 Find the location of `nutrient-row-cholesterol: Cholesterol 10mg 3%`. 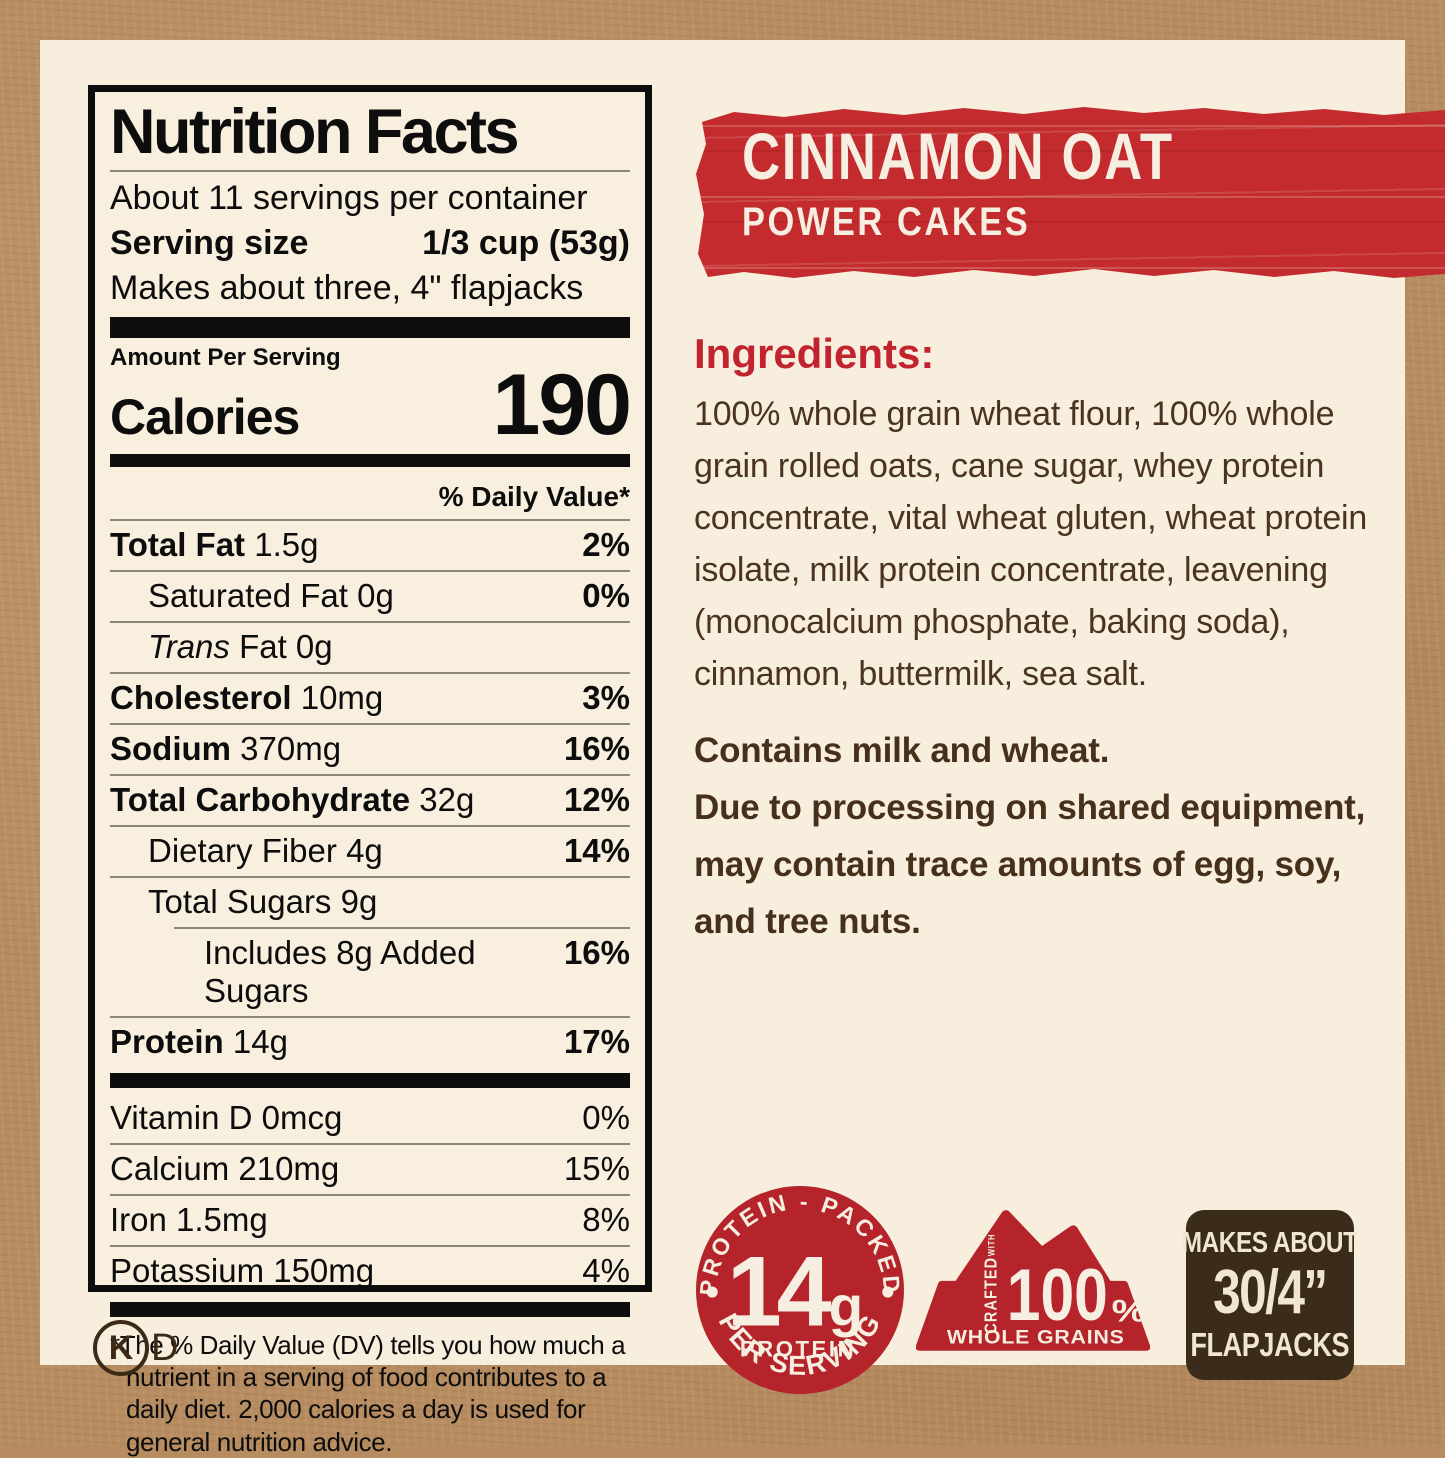

nutrient-row-cholesterol: Cholesterol 10mg 3% is located at coordinates (370, 697).